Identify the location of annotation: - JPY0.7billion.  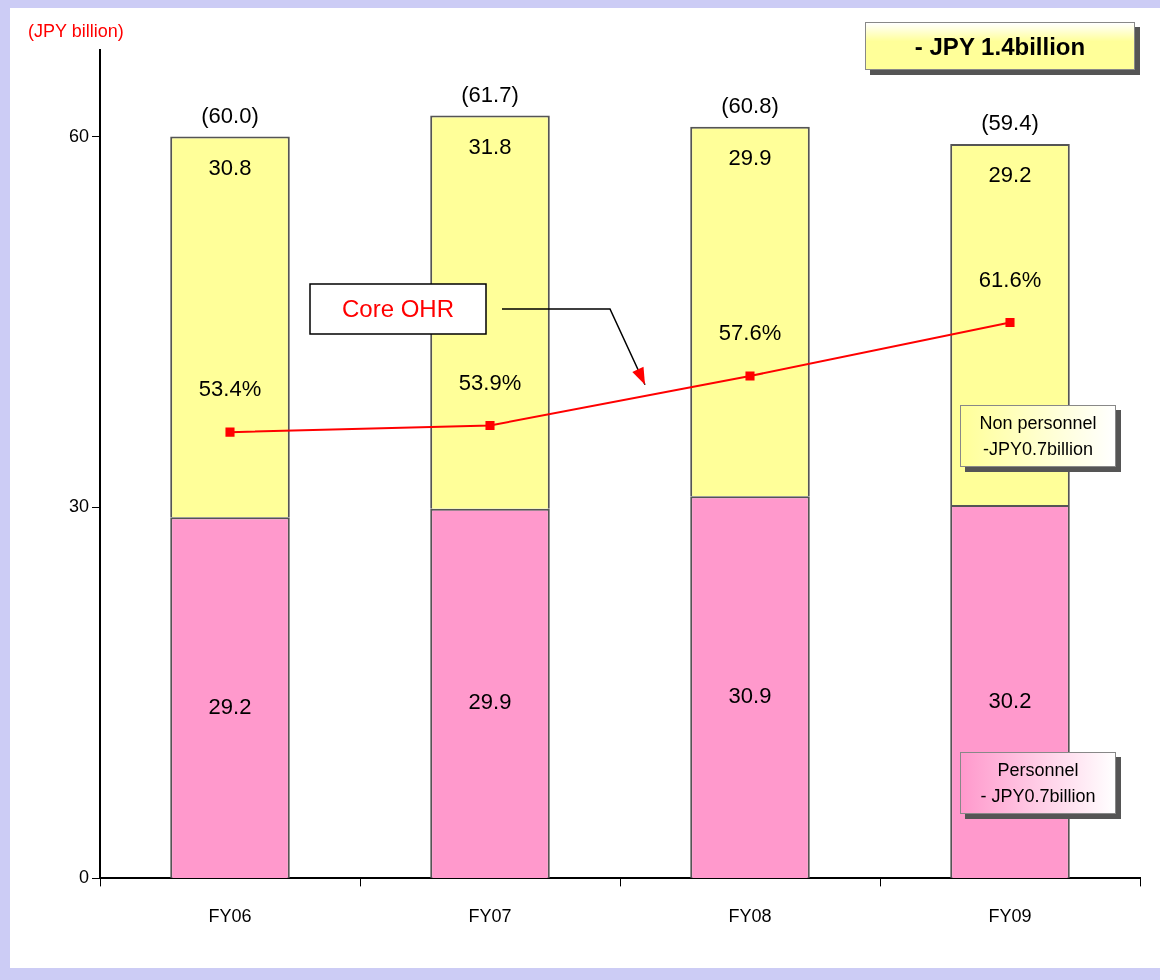
(1038, 796).